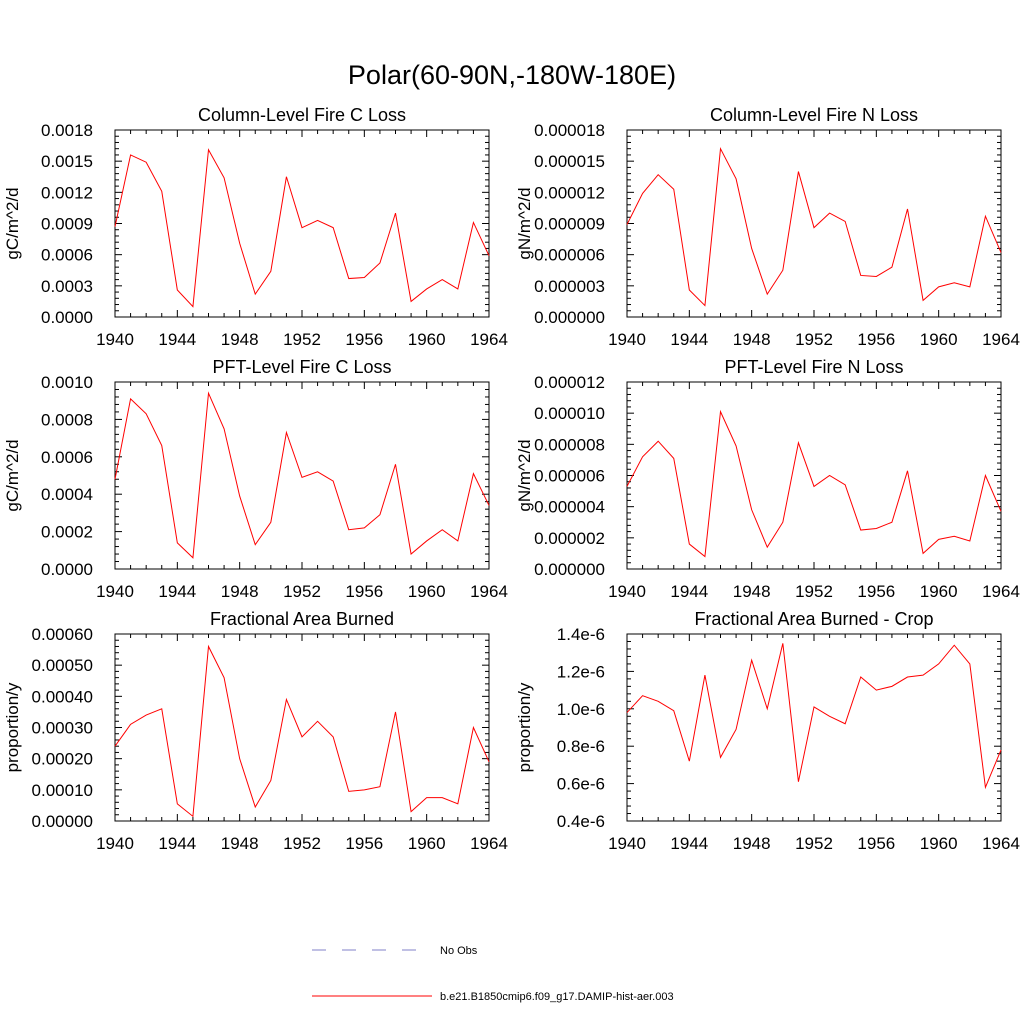 The image size is (1024, 1024). What do you see at coordinates (581, 821) in the screenshot?
I see `y-tick-label: 0.4e-6` at bounding box center [581, 821].